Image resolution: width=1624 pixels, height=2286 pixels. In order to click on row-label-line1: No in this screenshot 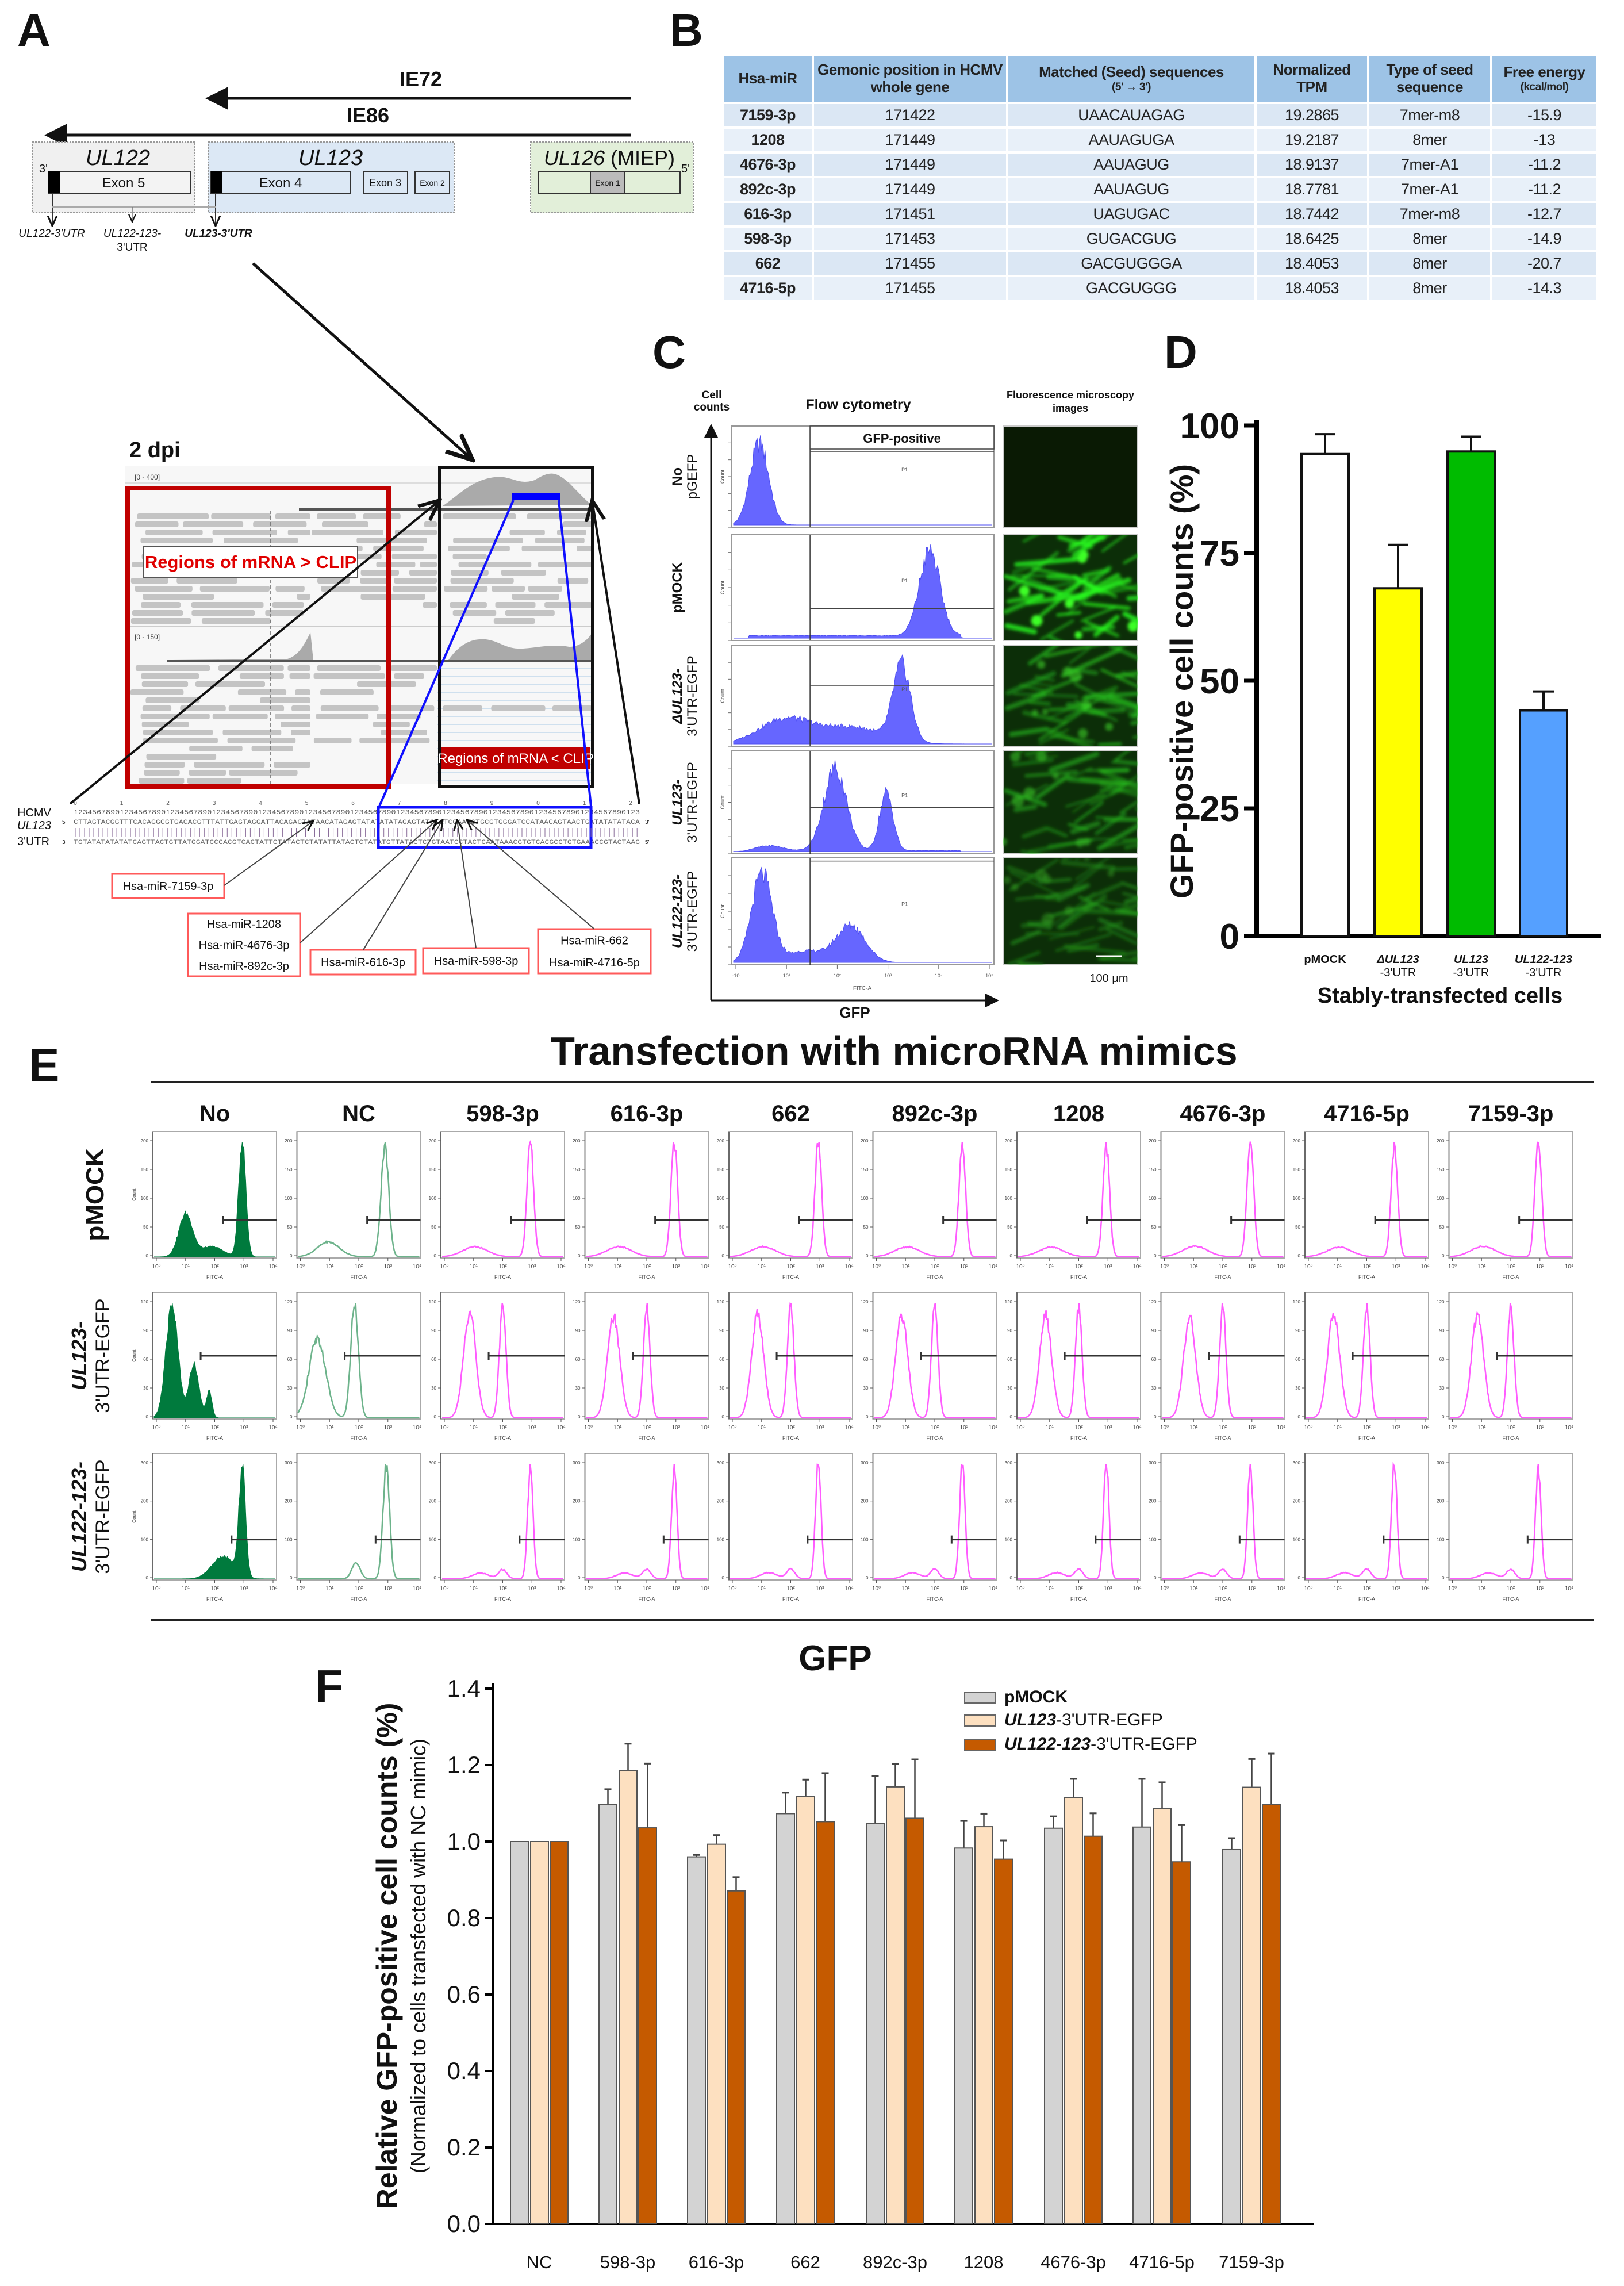, I will do `click(677, 476)`.